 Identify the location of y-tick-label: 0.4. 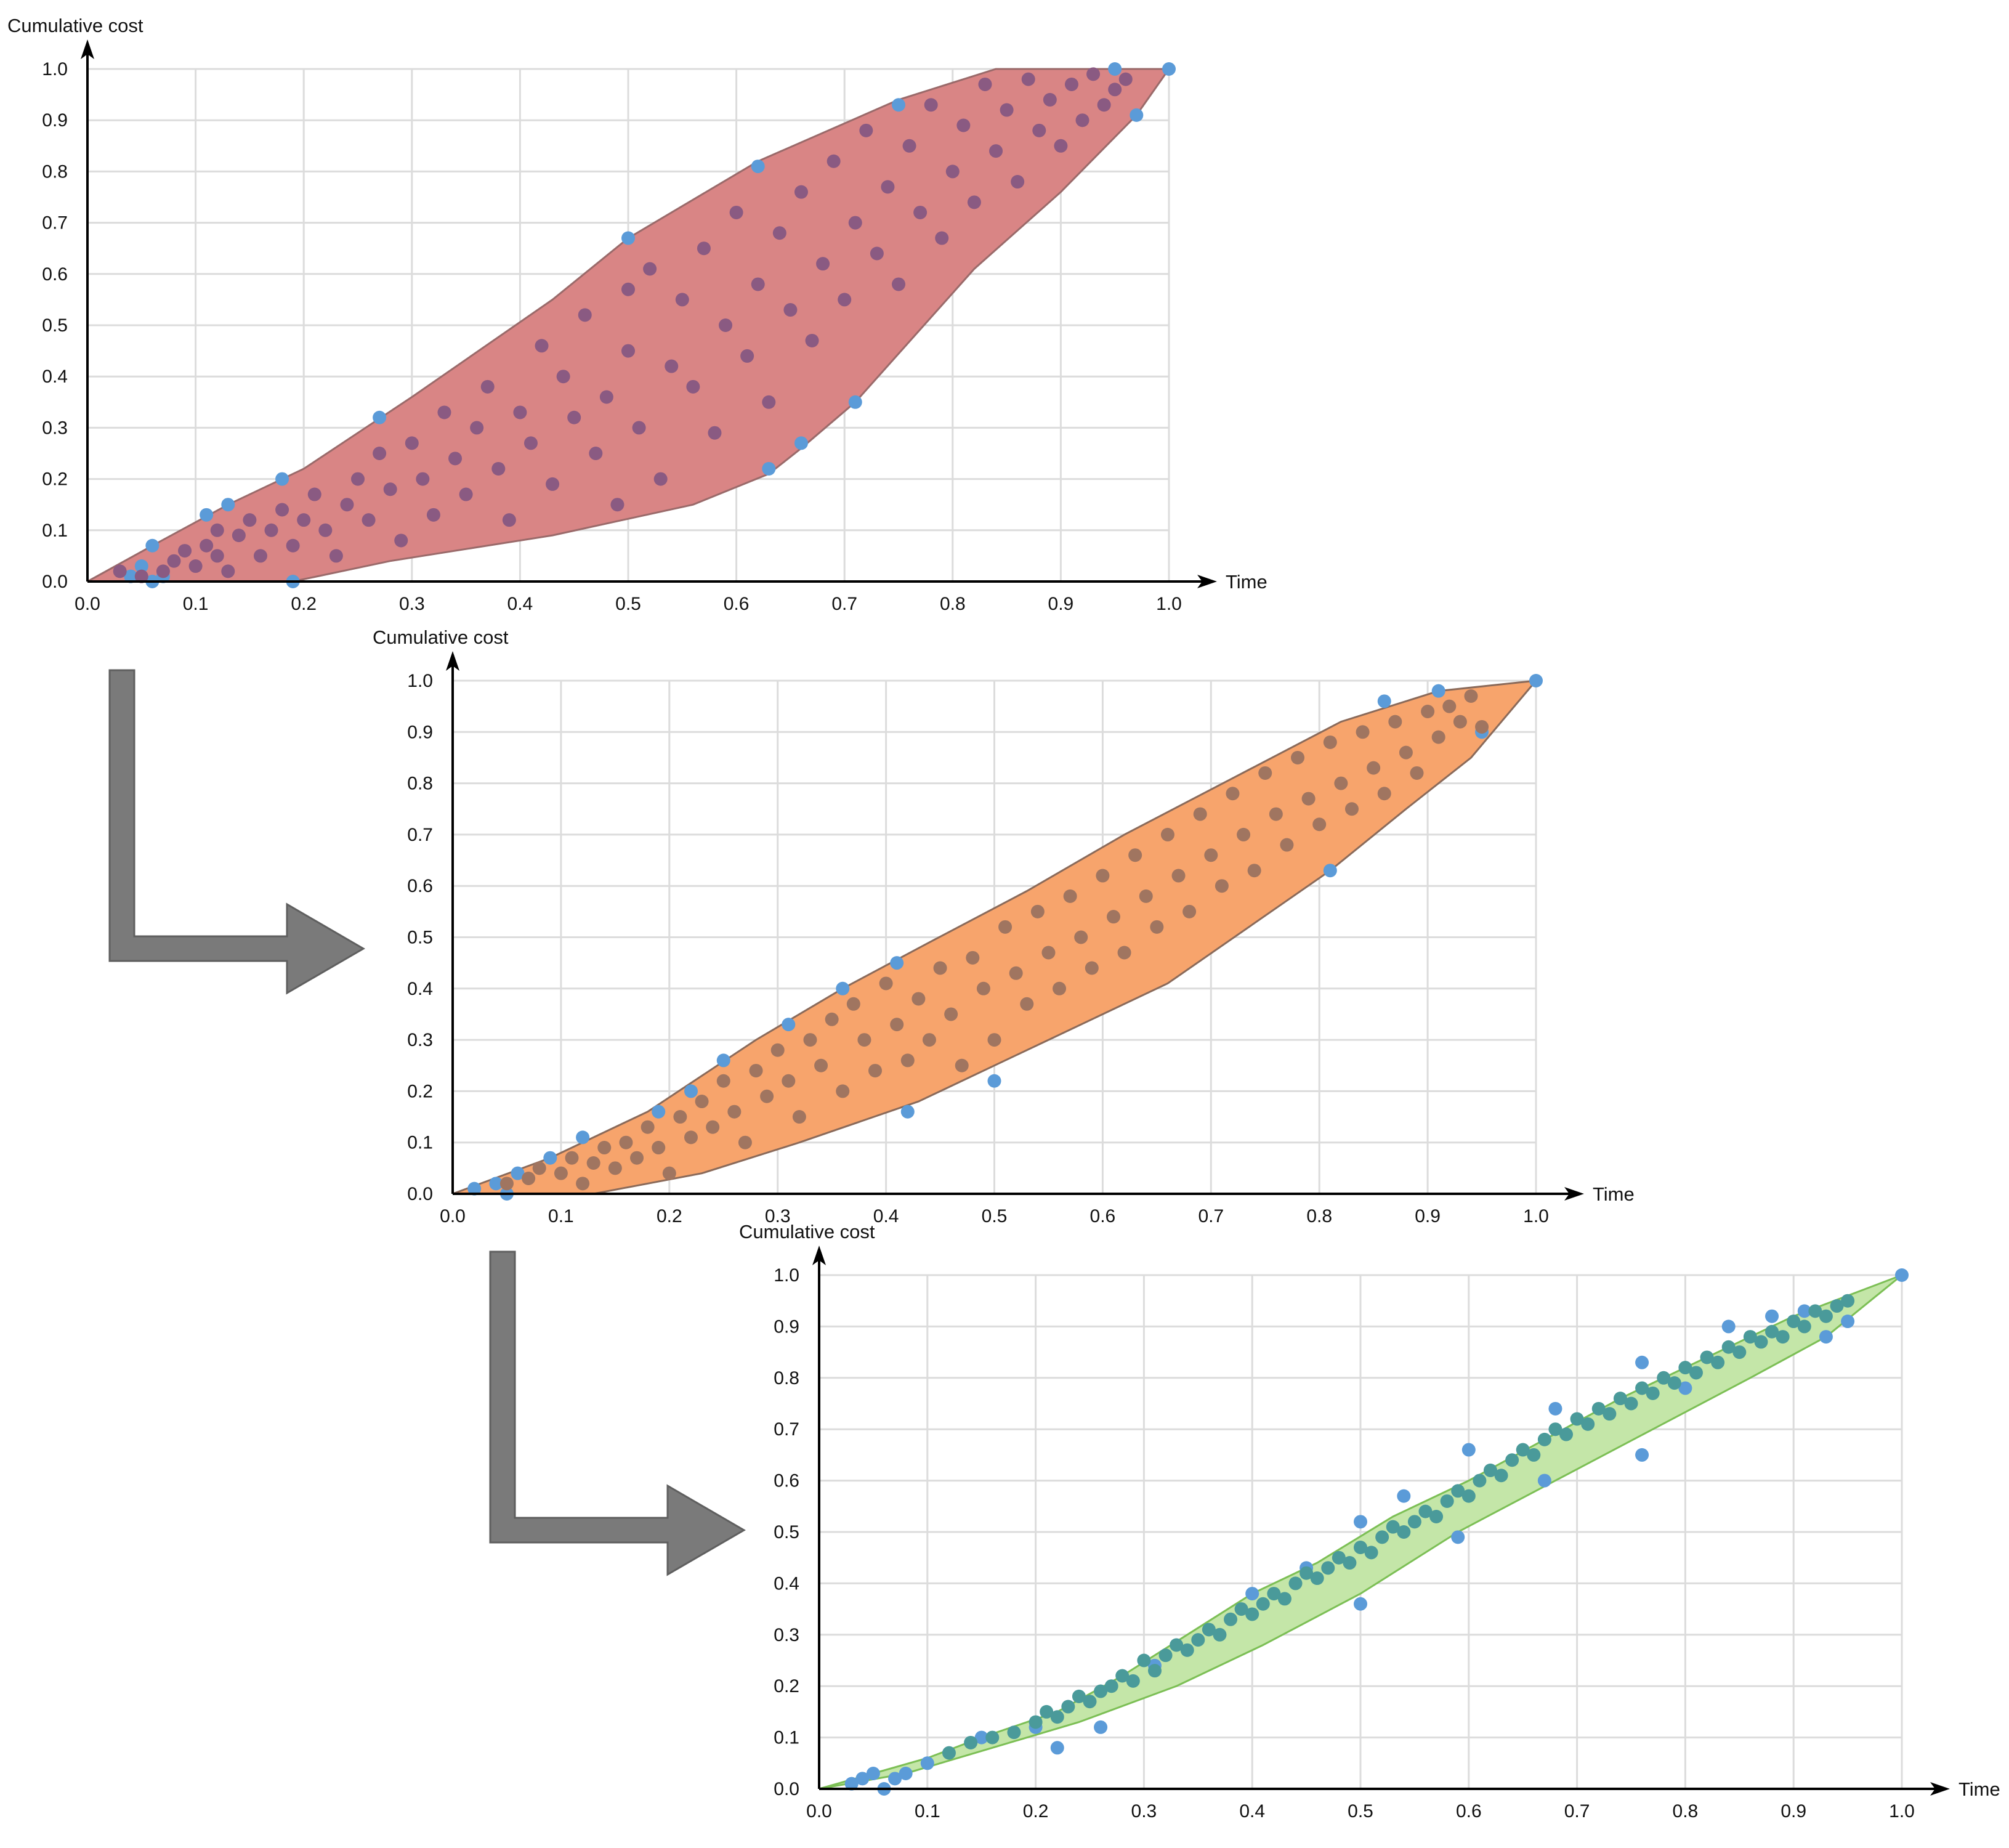
(55, 377).